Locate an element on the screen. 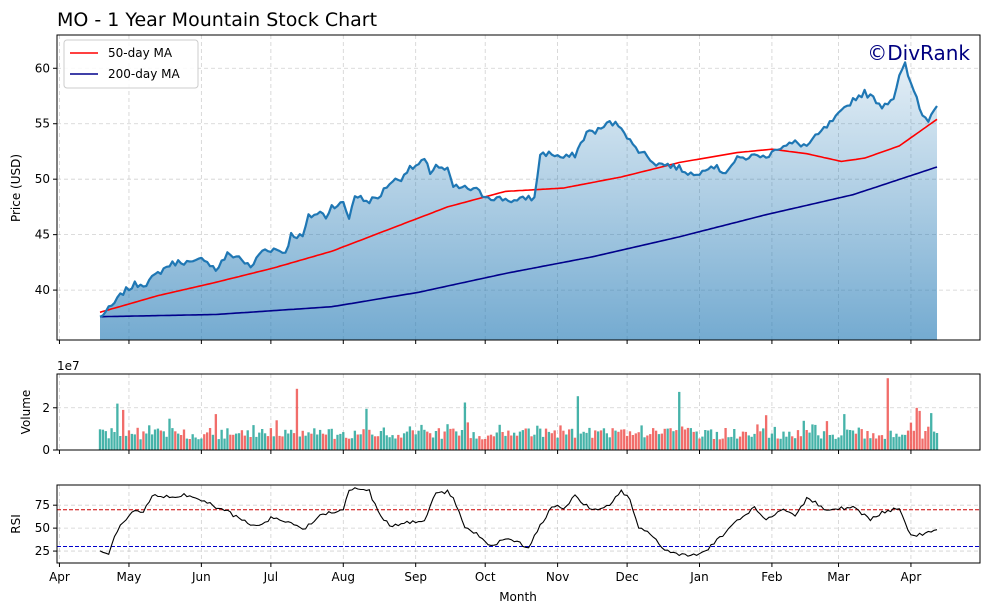 Image resolution: width=989 pixels, height=615 pixels. month-label-3: Jul is located at coordinates (270, 577).